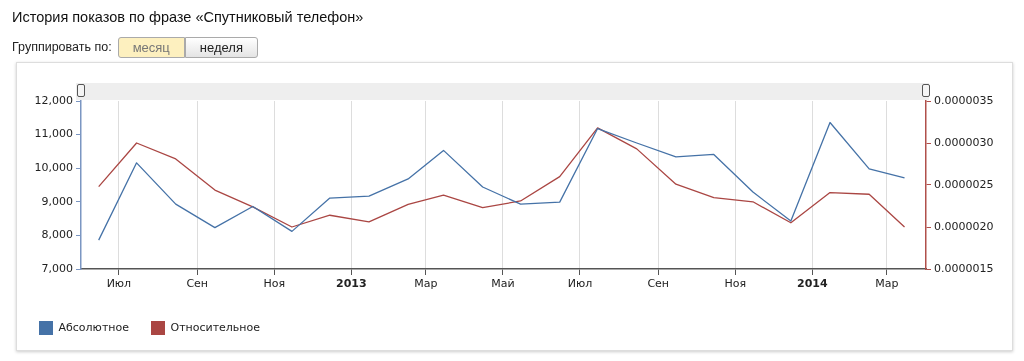 Image resolution: width=1024 pixels, height=361 pixels. I want to click on x-tick-label: Май, so click(503, 284).